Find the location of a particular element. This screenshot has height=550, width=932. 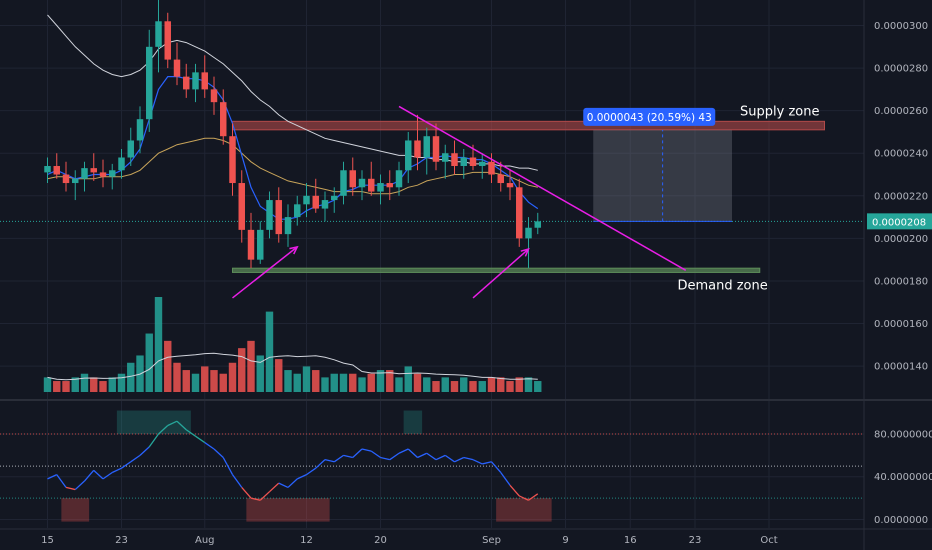

supply-zone-label: Supply zone is located at coordinates (779, 111).